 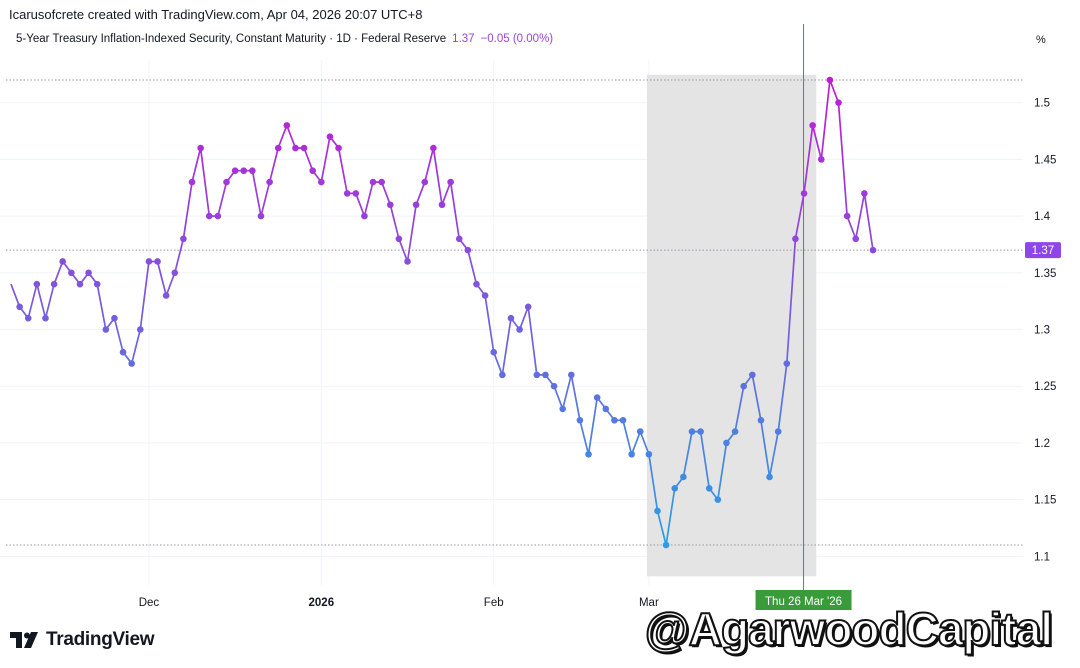 What do you see at coordinates (1045, 160) in the screenshot?
I see `y-tick-label: 1.45` at bounding box center [1045, 160].